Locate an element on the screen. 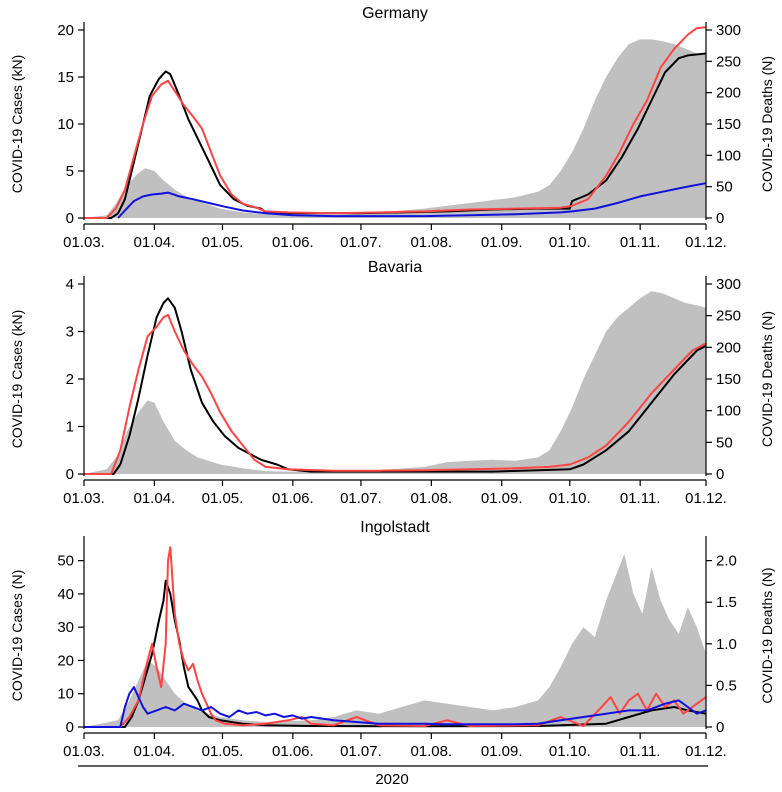 This screenshot has height=792, width=782. y-left-tick-label: 4 is located at coordinates (70, 284).